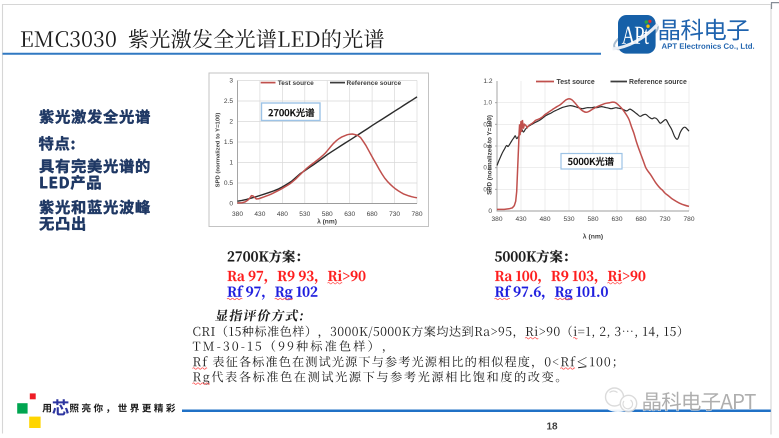  Describe the element at coordinates (231, 81) in the screenshot. I see `svg-text: 3` at that location.